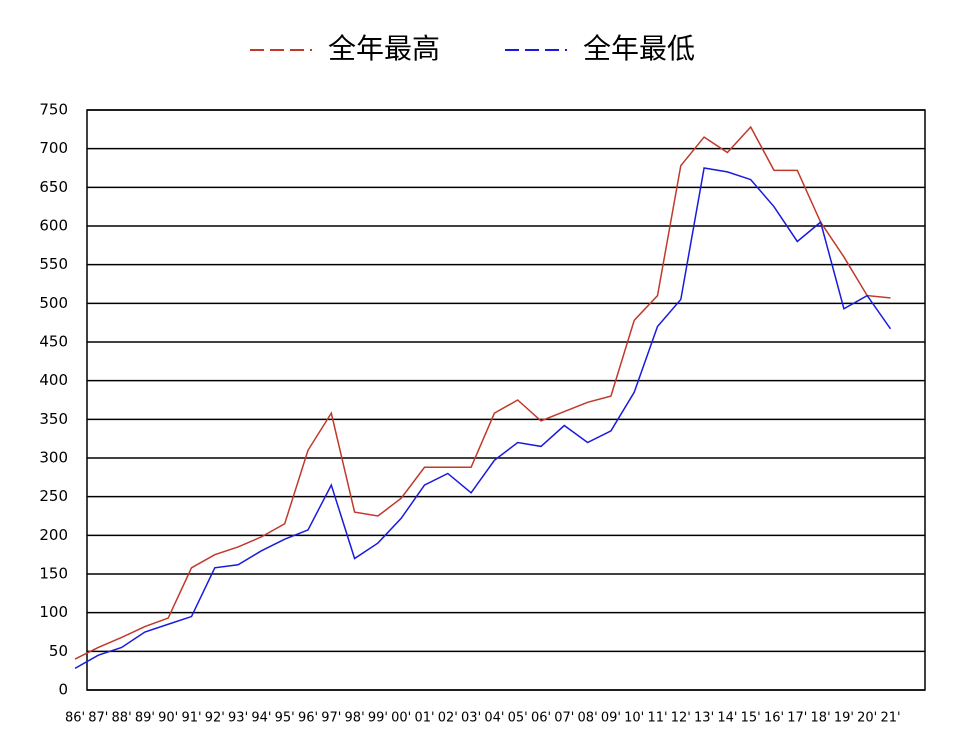  What do you see at coordinates (355, 718) in the screenshot?
I see `x-tick-label: 98'` at bounding box center [355, 718].